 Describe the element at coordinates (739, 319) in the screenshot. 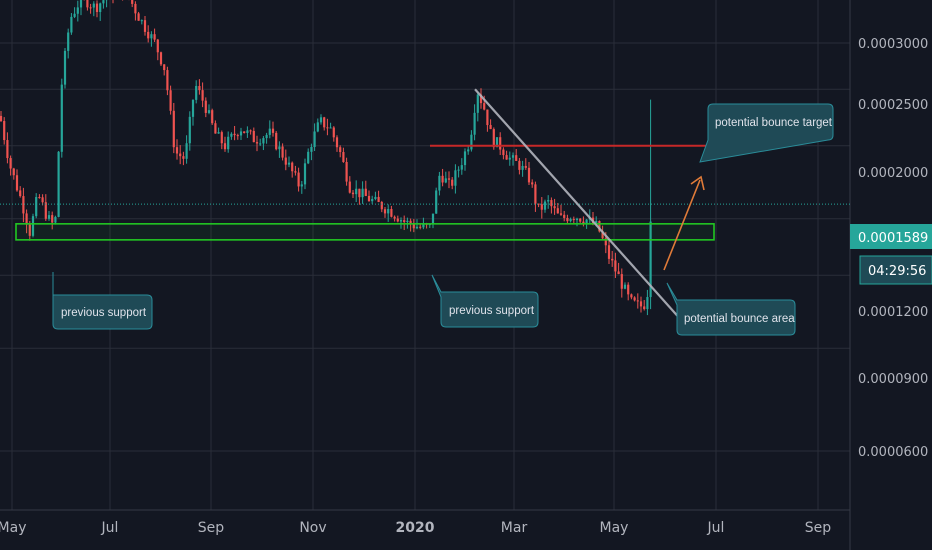

I see `callout-text: potential bounce area` at that location.